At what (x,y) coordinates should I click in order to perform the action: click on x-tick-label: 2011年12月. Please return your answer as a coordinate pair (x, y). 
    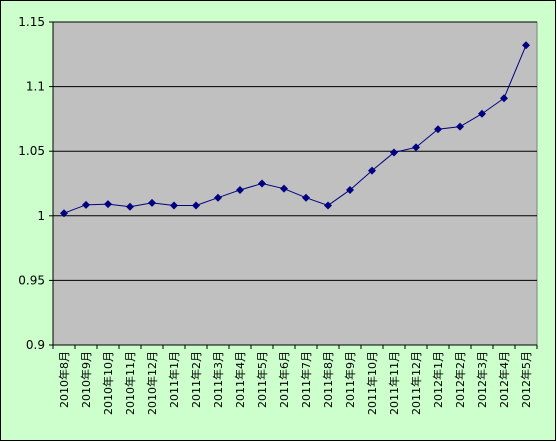
    Looking at the image, I should click on (416, 383).